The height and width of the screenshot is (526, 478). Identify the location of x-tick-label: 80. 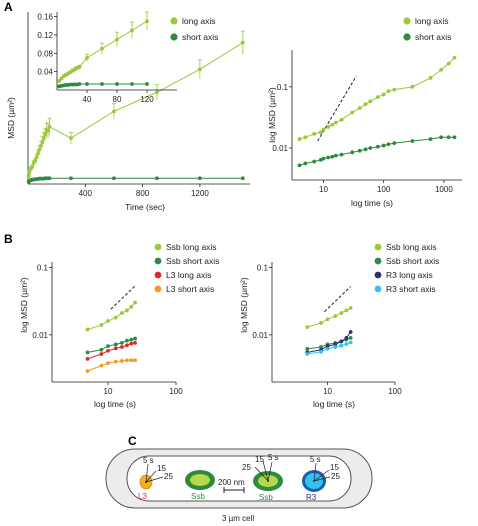
(117, 99).